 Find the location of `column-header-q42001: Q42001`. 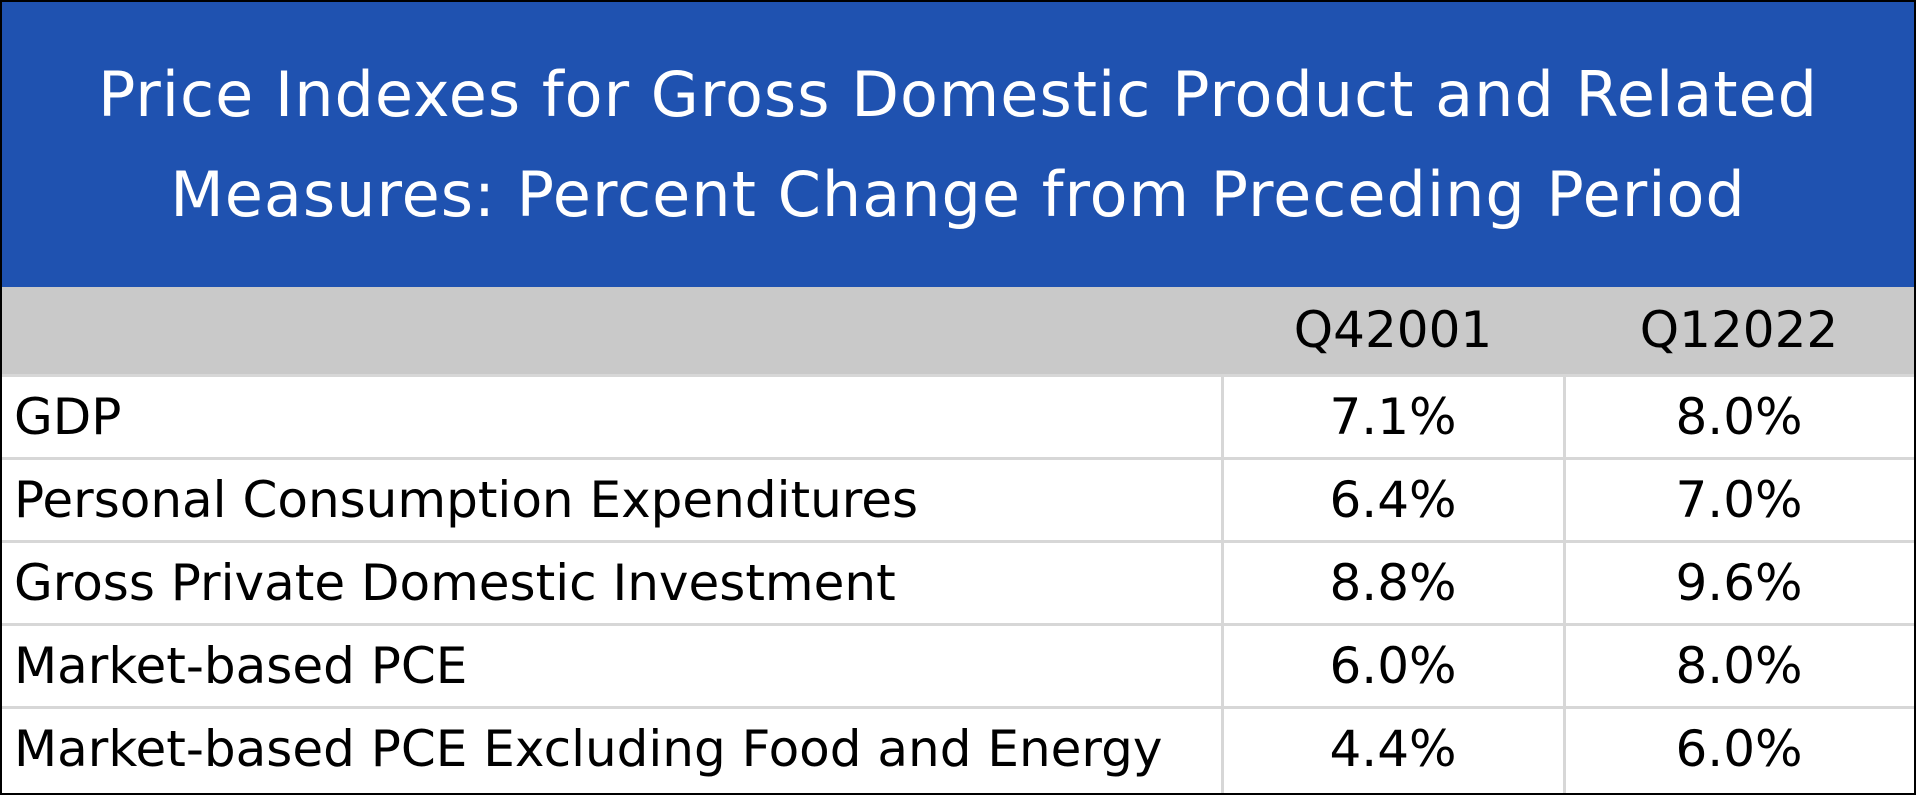

column-header-q42001: Q42001 is located at coordinates (1393, 330).